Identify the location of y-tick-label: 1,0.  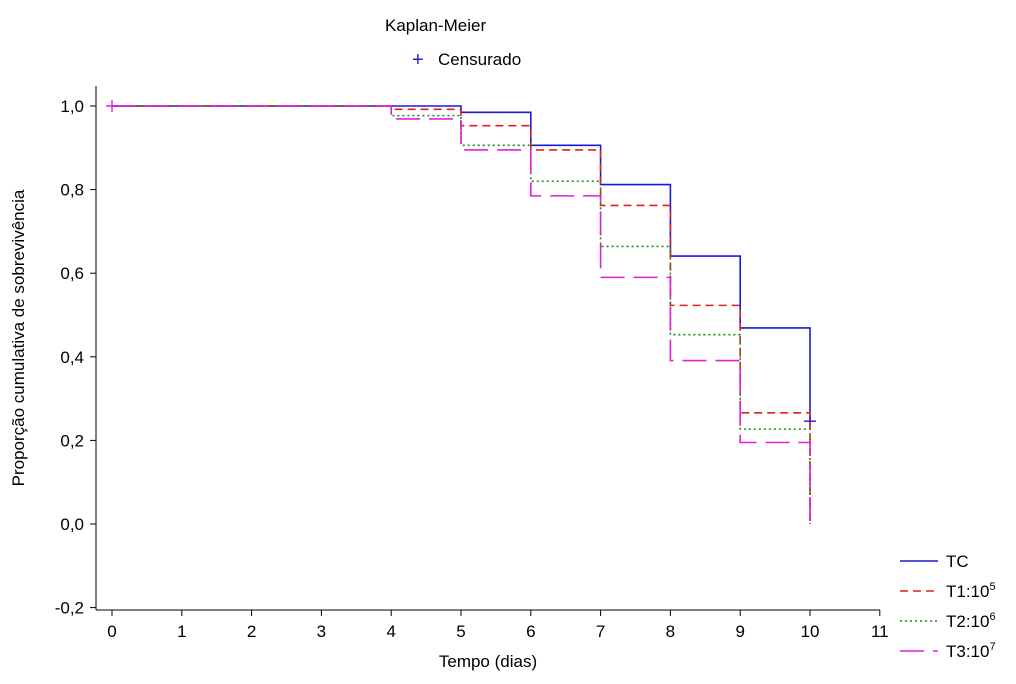
(72, 106).